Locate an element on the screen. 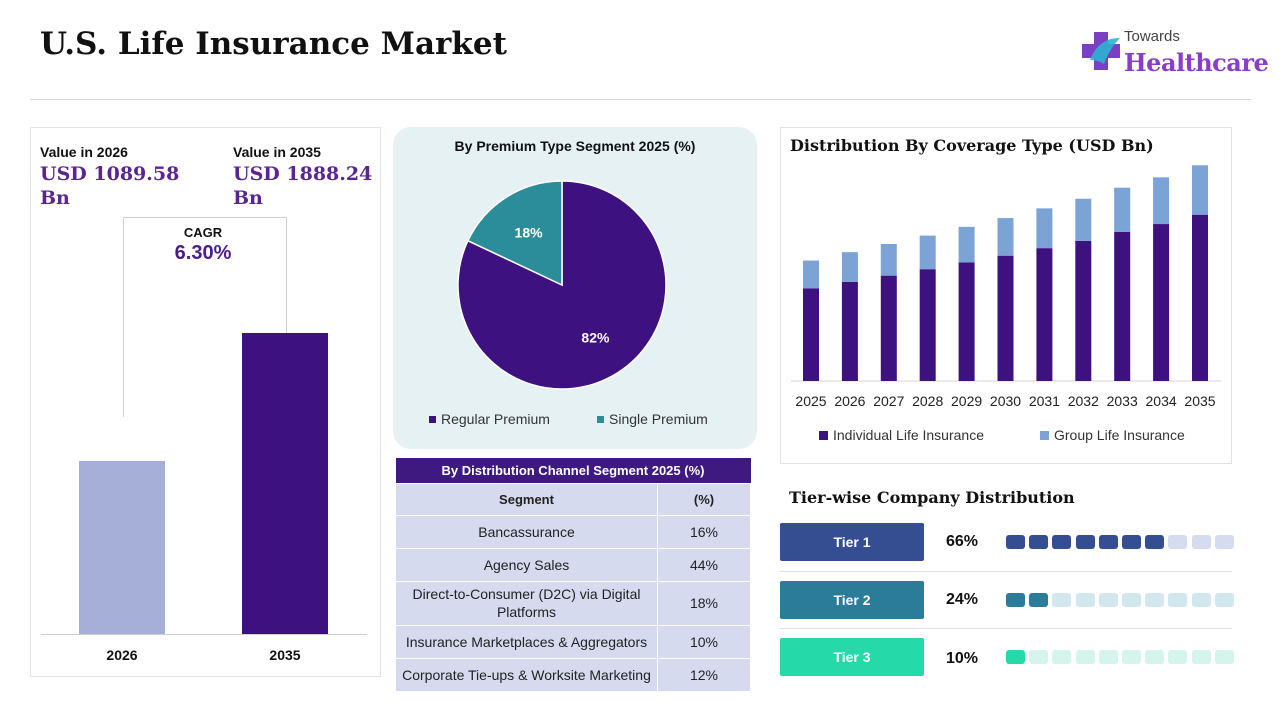 Image resolution: width=1280 pixels, height=720 pixels. segment-cell: Corporate Tie-ups & Worksite Marketing is located at coordinates (526, 674).